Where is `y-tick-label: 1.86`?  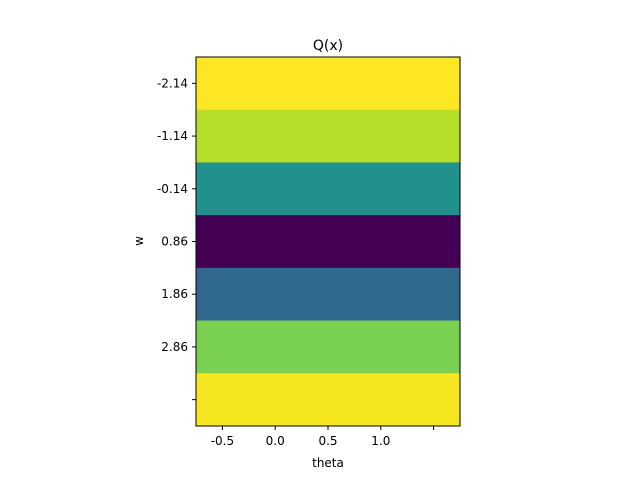
y-tick-label: 1.86 is located at coordinates (174, 294).